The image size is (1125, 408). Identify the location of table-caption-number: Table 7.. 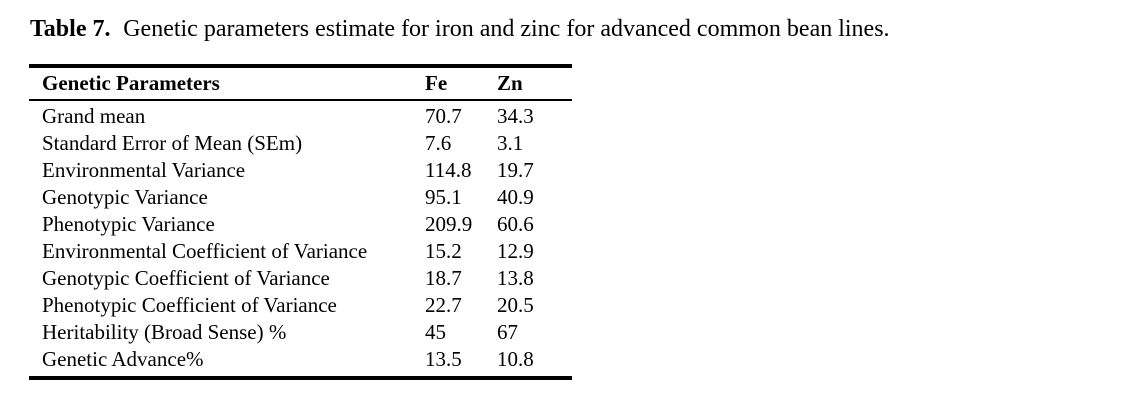
(70, 29).